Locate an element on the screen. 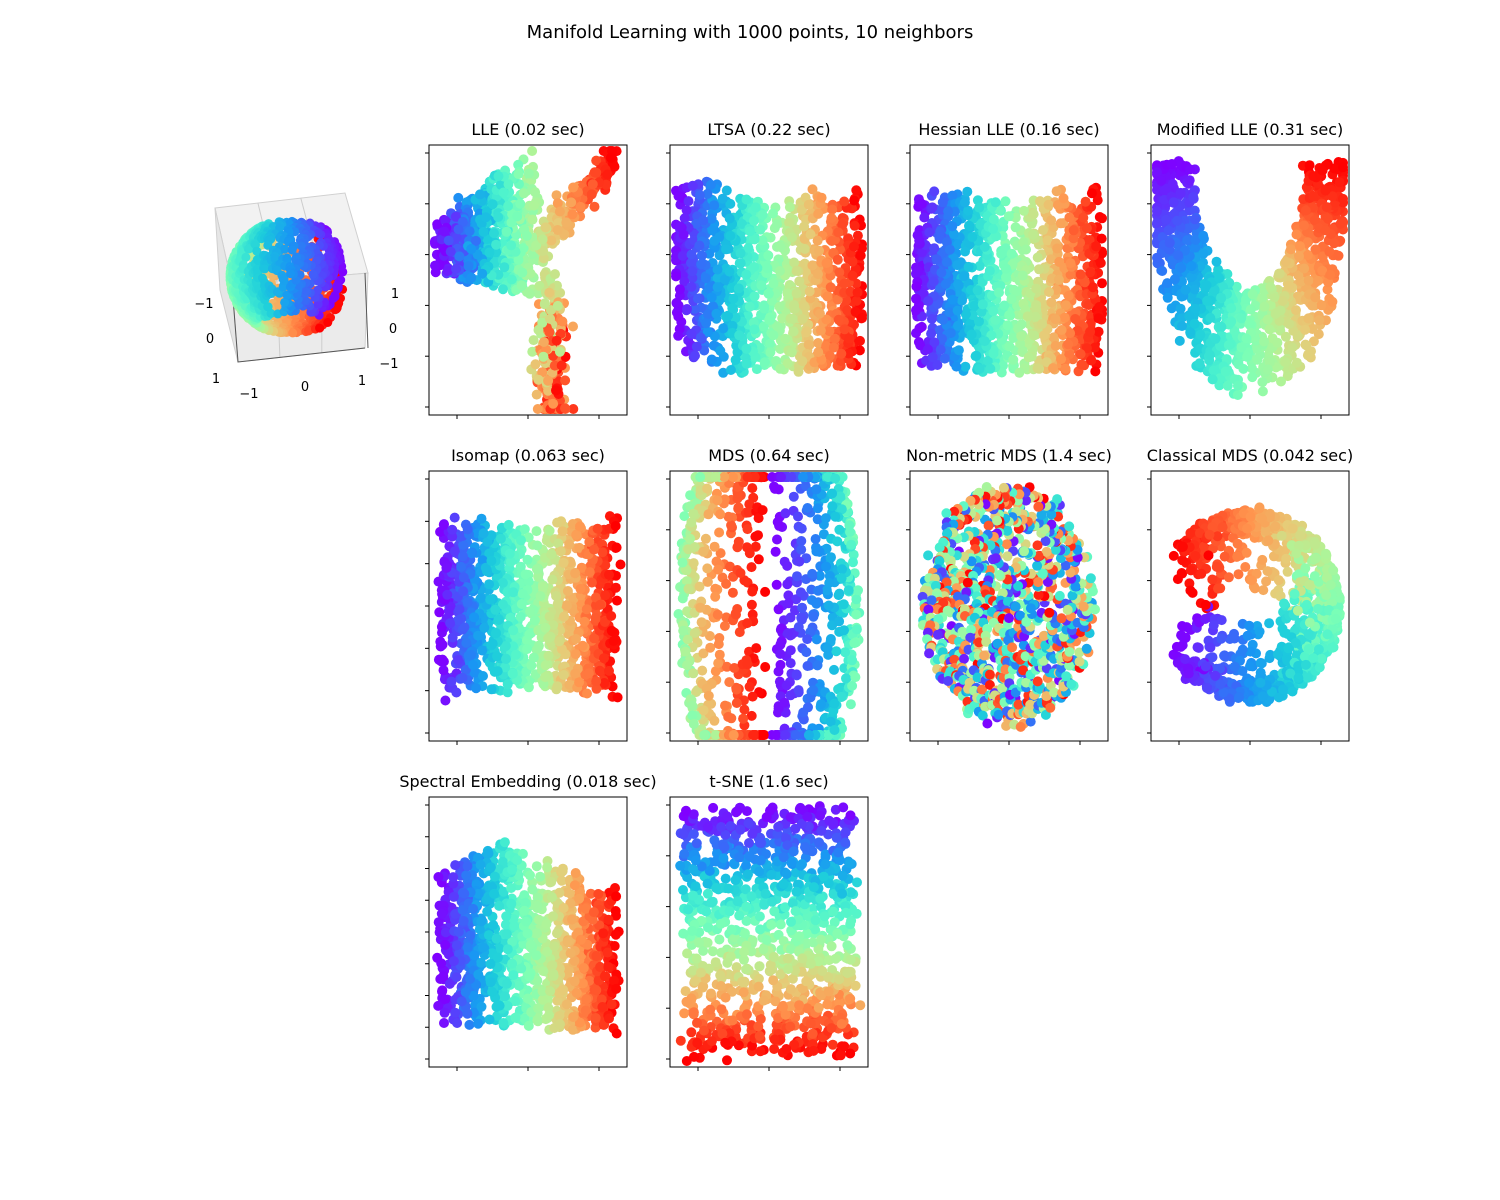 Image resolution: width=1500 pixels, height=1200 pixels. subplot-lle: LLE (0.02 sec) is located at coordinates (526, 269).